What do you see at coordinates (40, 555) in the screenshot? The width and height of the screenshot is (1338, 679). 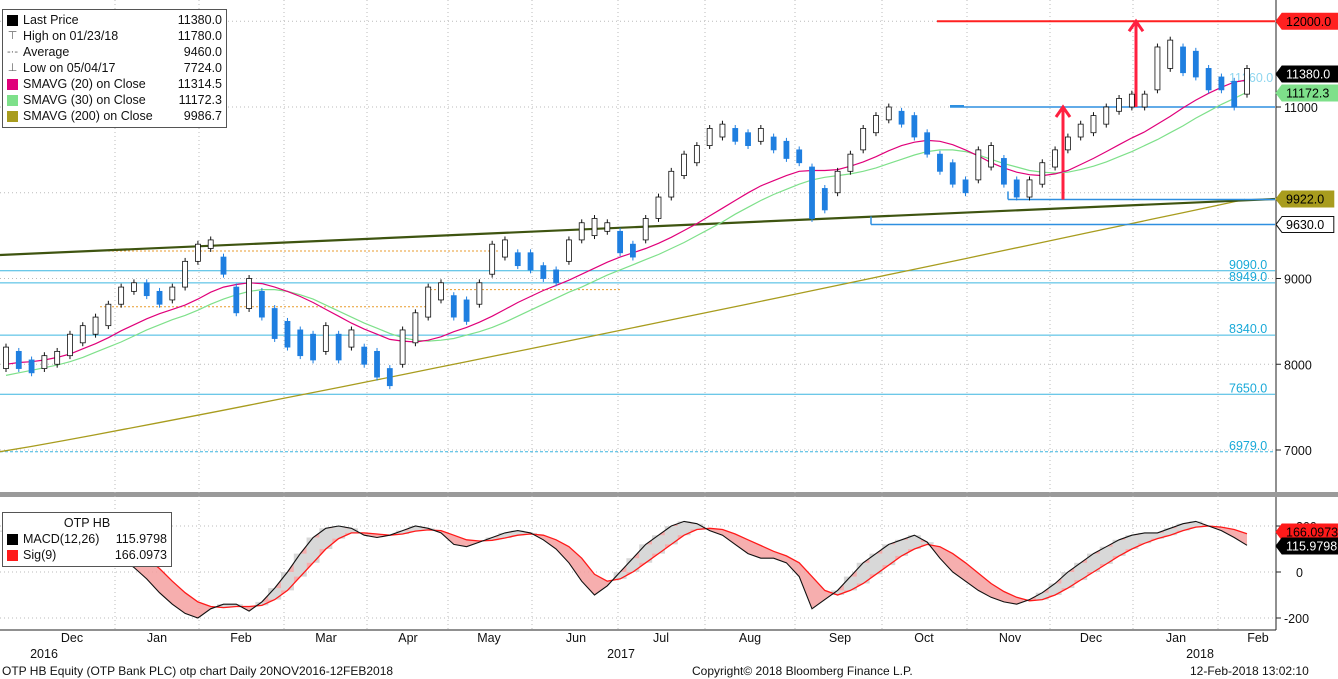 I see `legend-label: Sig(9)` at bounding box center [40, 555].